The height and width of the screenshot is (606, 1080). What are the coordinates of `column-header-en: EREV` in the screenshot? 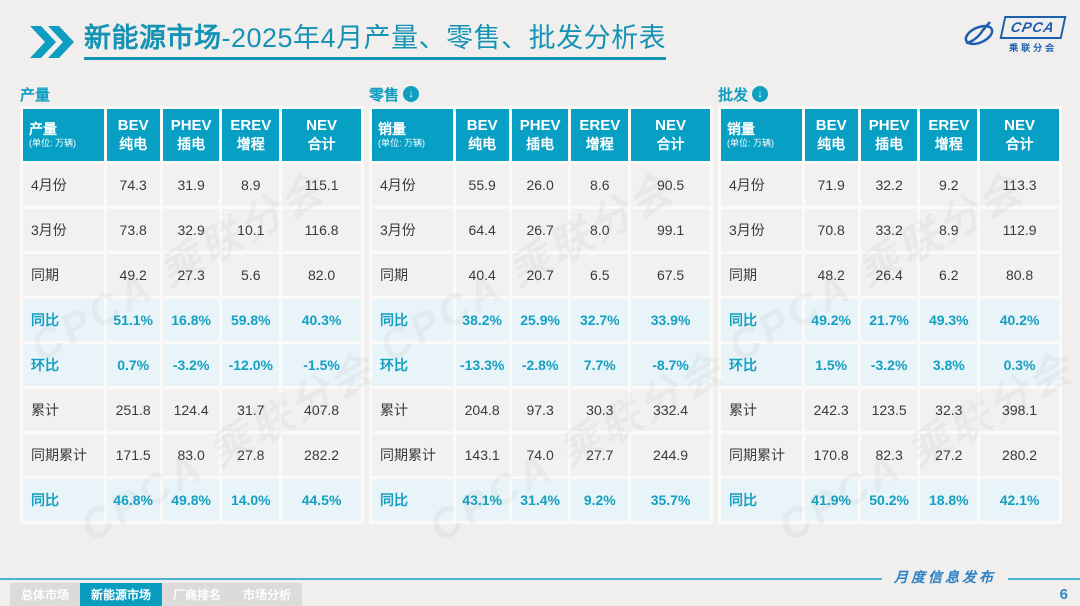 It's located at (251, 125).